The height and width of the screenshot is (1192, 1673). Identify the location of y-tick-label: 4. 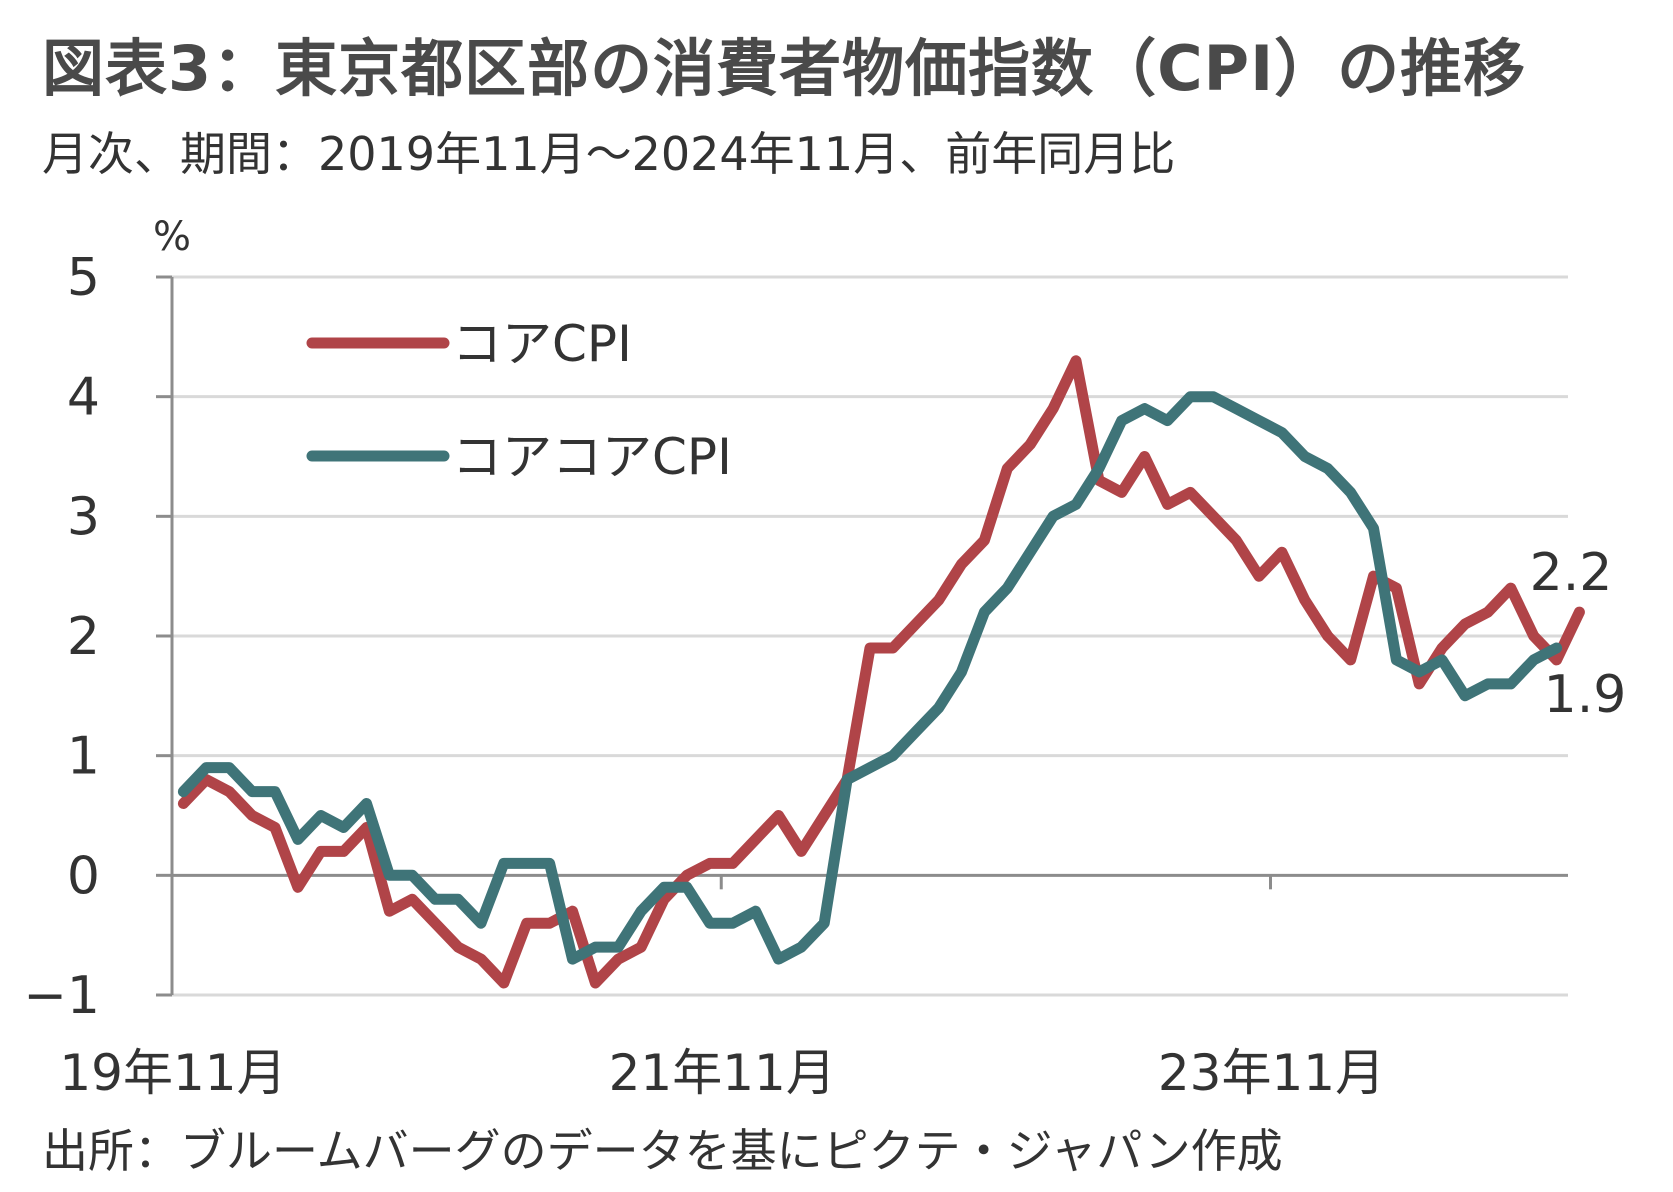
(83, 398).